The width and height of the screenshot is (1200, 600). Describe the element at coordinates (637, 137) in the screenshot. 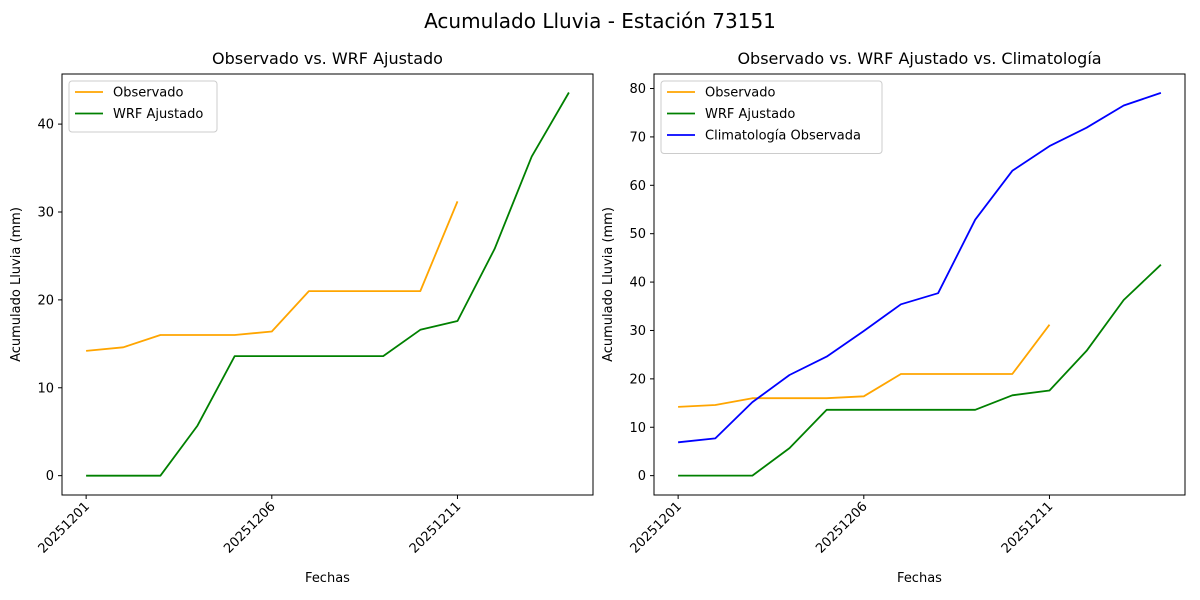

I see `y-tick-label: 70` at that location.